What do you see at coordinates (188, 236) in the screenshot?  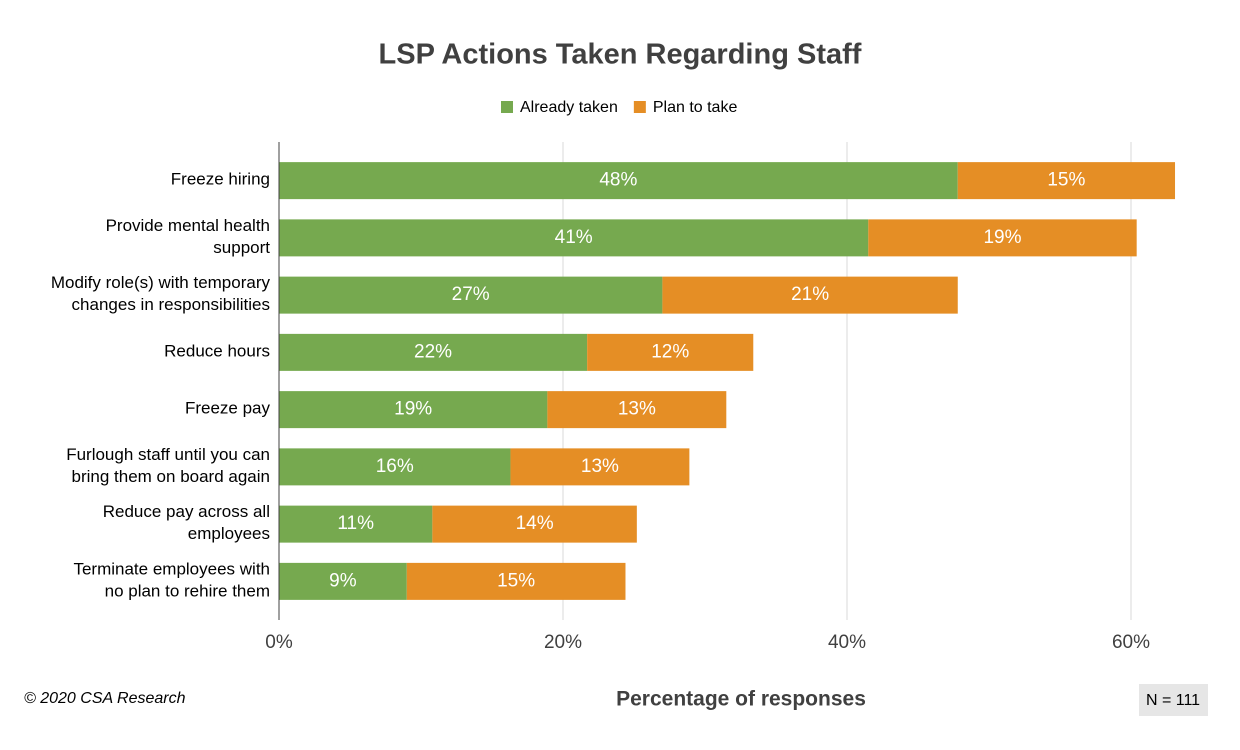 I see `y-tick-label: Provide mental health support` at bounding box center [188, 236].